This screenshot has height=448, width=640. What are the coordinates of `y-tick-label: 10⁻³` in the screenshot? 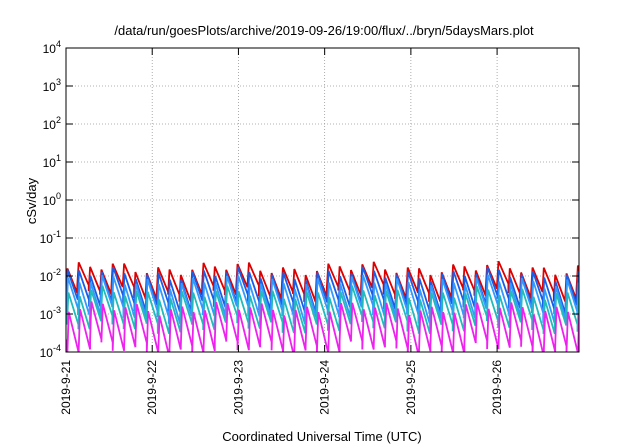 It's located at (50, 313).